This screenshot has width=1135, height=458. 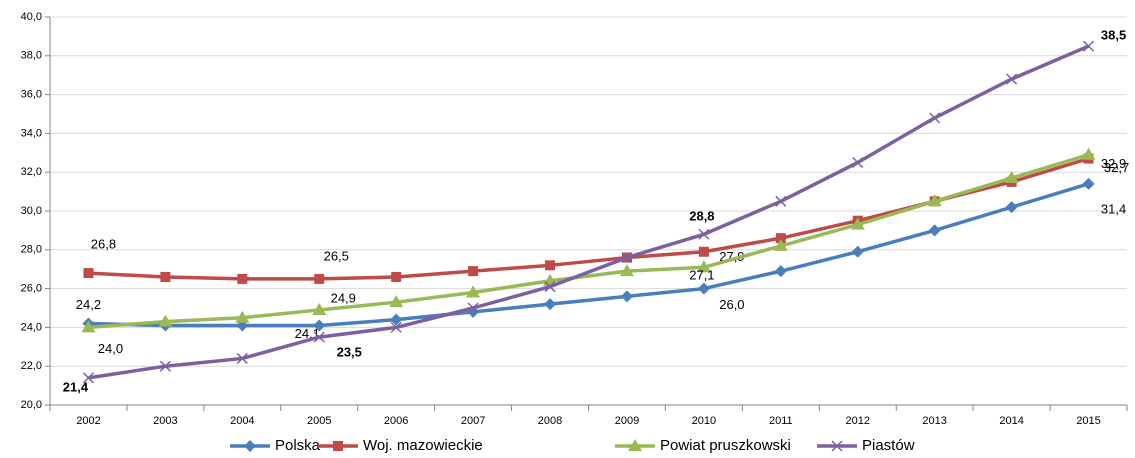 What do you see at coordinates (165, 421) in the screenshot?
I see `x-tick-label: 2003` at bounding box center [165, 421].